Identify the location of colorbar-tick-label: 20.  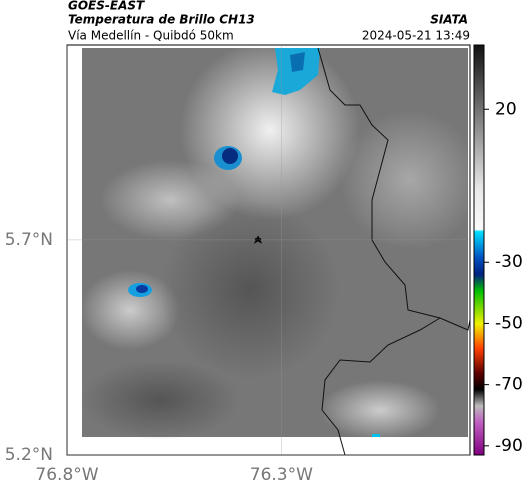
(506, 109).